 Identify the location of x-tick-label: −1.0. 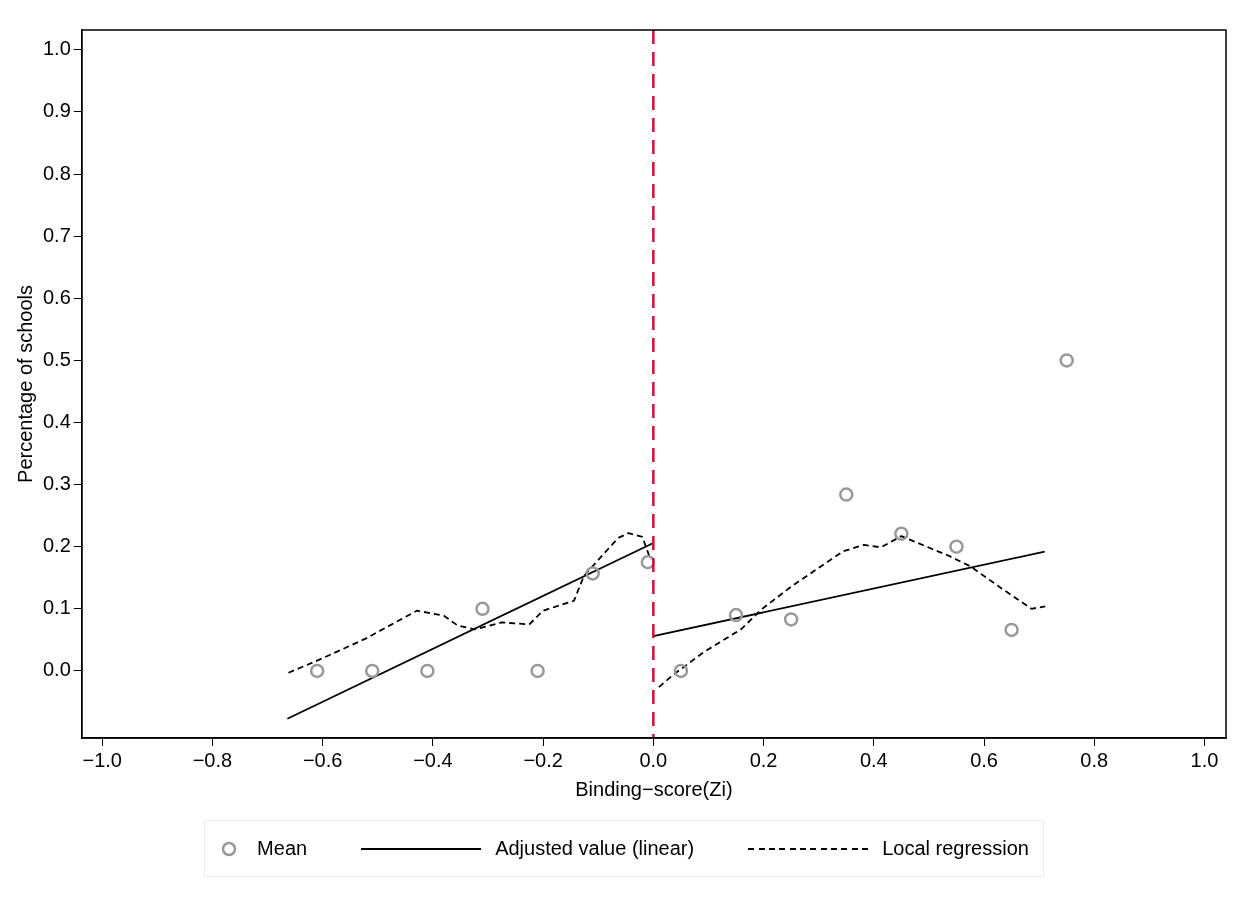
(102, 759).